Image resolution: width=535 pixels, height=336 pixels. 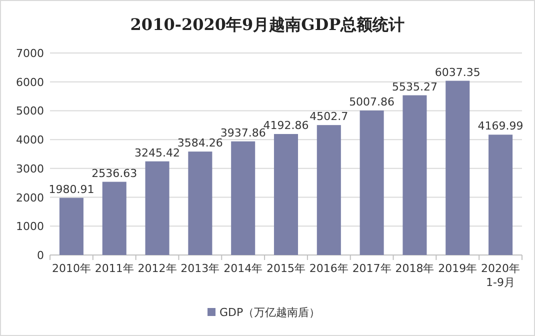 What do you see at coordinates (30, 111) in the screenshot?
I see `y-tick-label: 5000` at bounding box center [30, 111].